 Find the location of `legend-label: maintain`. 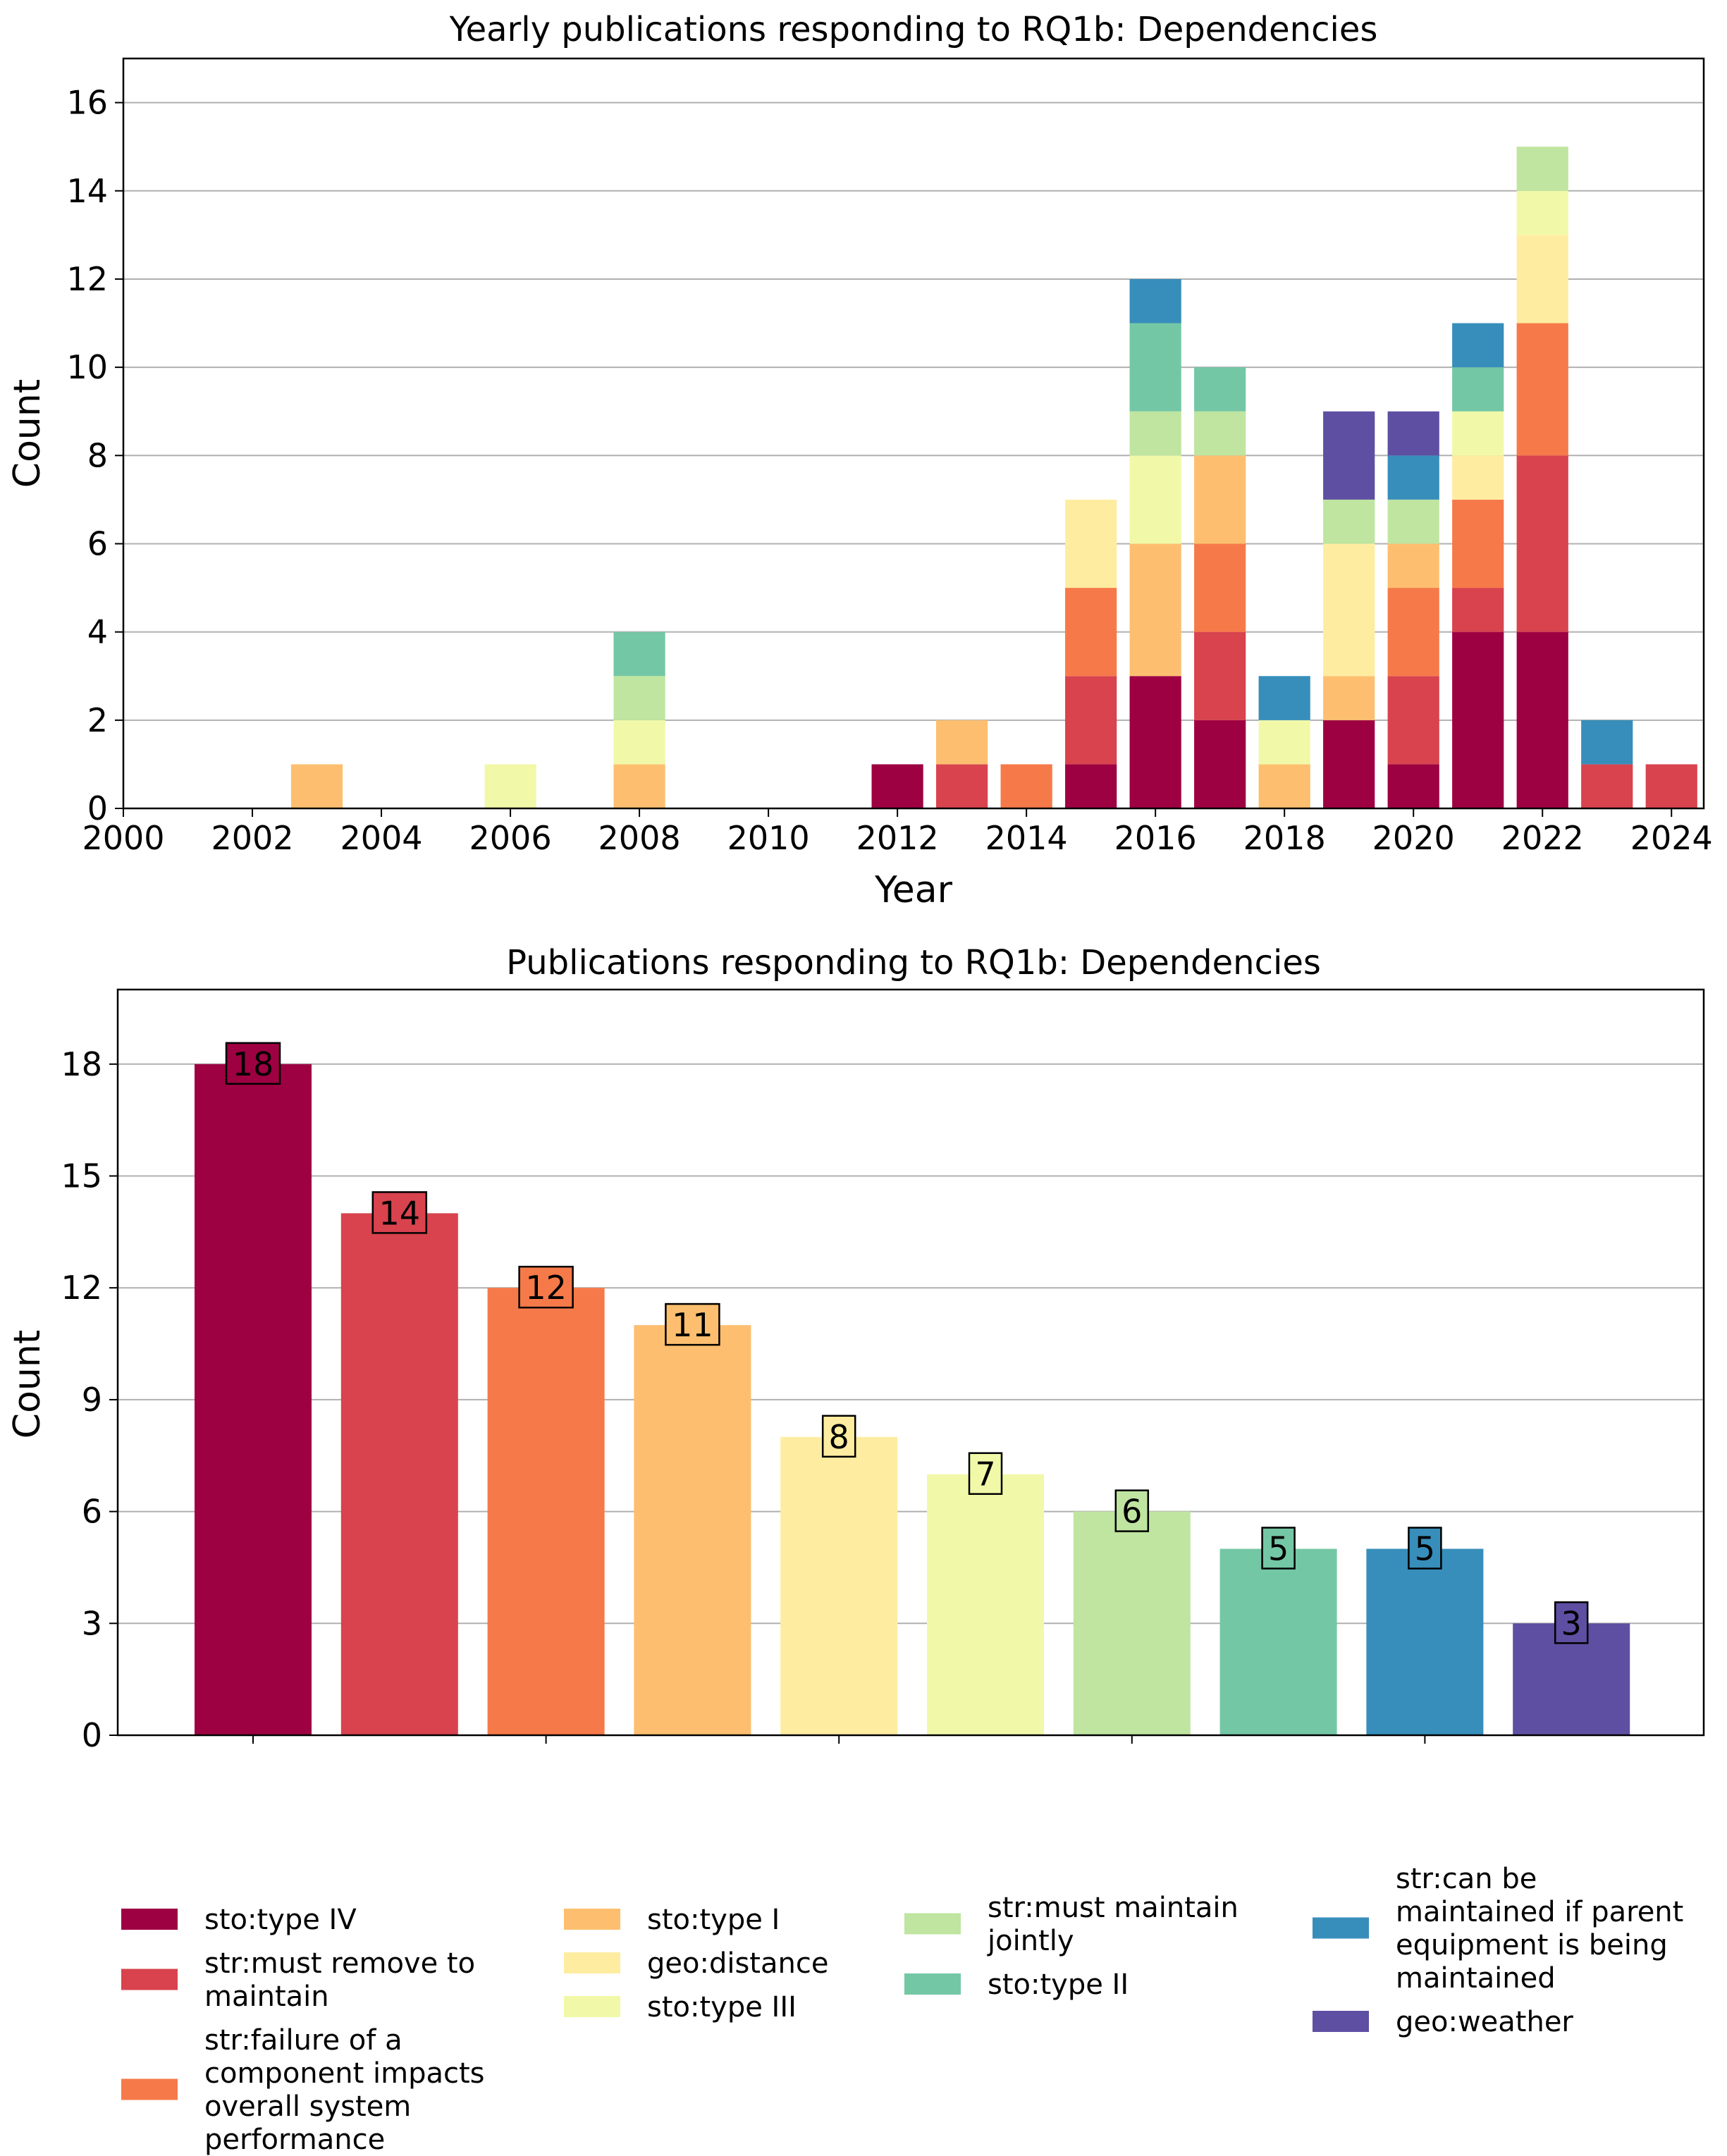

legend-label: maintain is located at coordinates (266, 1997).